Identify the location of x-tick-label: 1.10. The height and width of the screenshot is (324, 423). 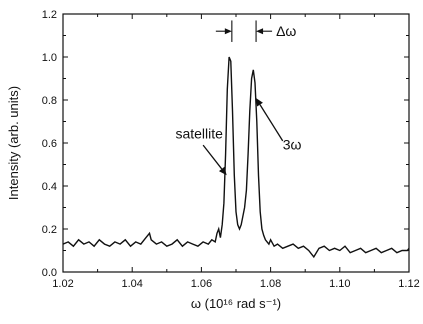
(339, 284).